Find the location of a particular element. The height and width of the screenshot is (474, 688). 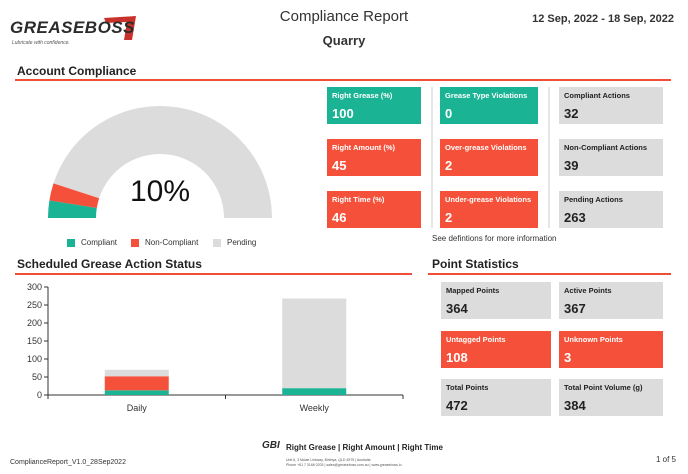

logo-swoosh-icon is located at coordinates (120, 28).